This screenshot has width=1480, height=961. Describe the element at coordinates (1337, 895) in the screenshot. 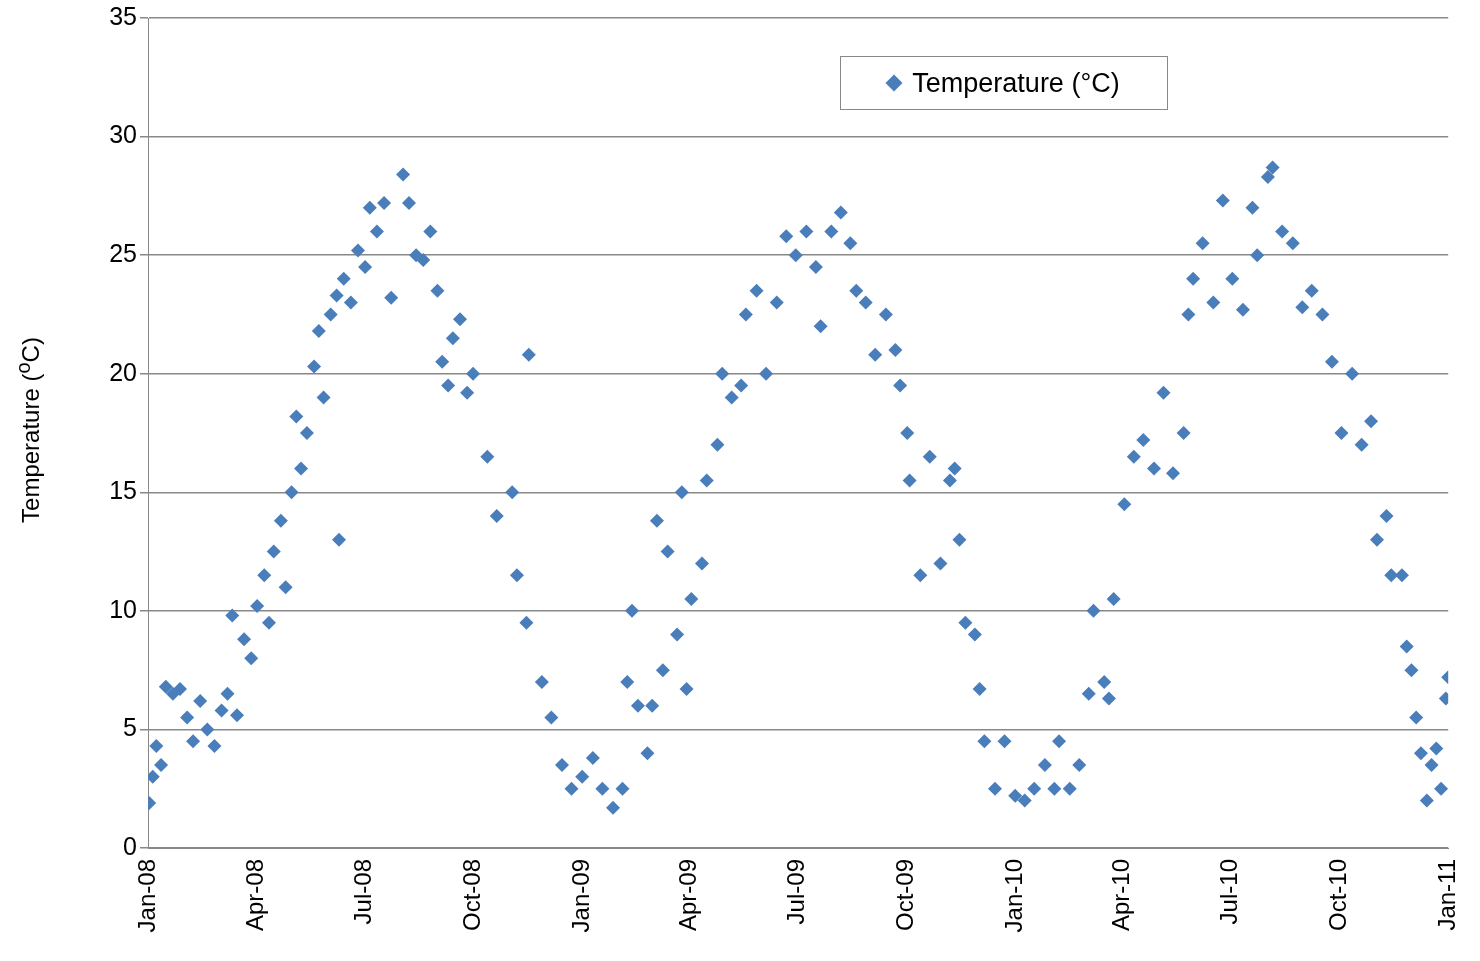

I see `x-tick-label: Oct-10` at that location.